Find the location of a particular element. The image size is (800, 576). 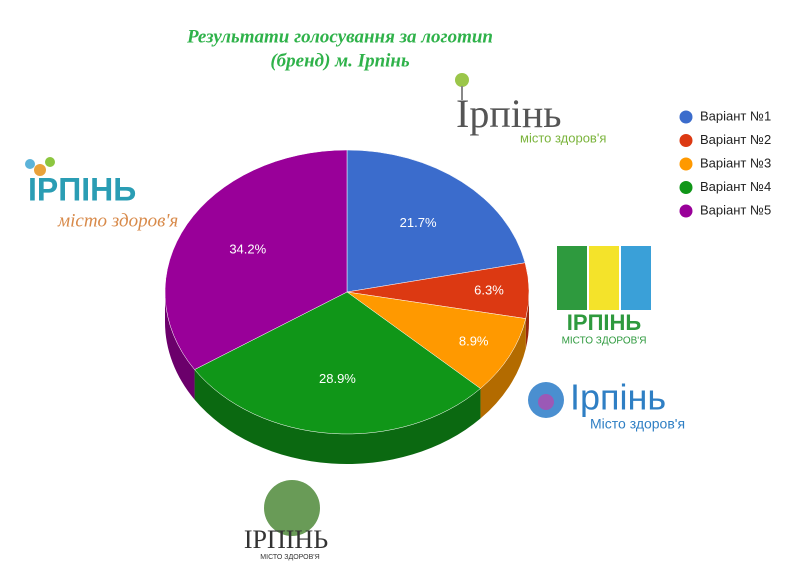

data-label: 6.3% is located at coordinates (489, 289).